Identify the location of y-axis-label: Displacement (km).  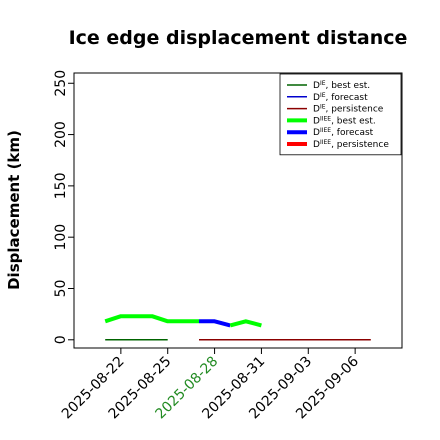
(14, 210).